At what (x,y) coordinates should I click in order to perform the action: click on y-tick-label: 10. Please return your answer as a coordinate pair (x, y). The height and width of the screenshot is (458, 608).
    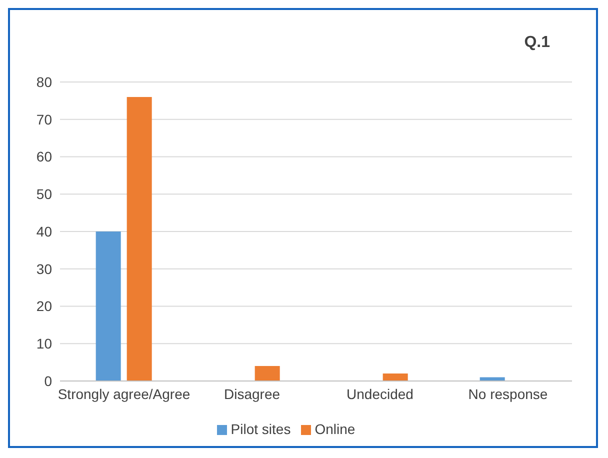
    Looking at the image, I should click on (44, 344).